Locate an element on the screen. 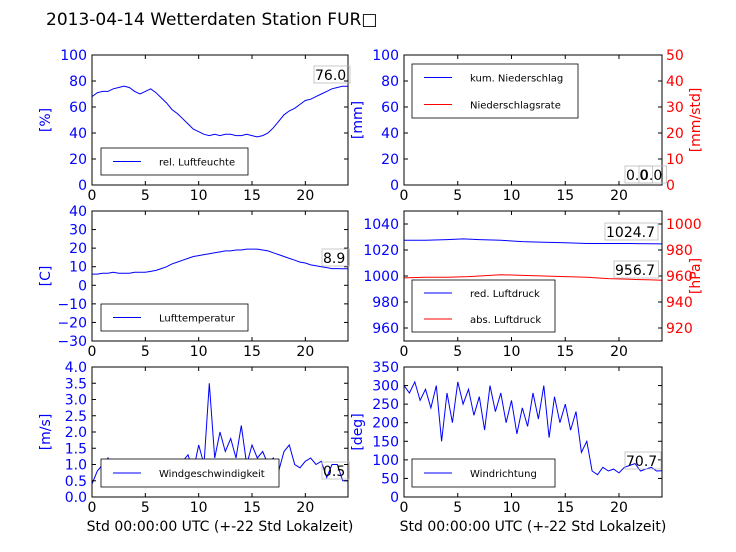  pressure-xtick-label-1: 5 is located at coordinates (457, 352).